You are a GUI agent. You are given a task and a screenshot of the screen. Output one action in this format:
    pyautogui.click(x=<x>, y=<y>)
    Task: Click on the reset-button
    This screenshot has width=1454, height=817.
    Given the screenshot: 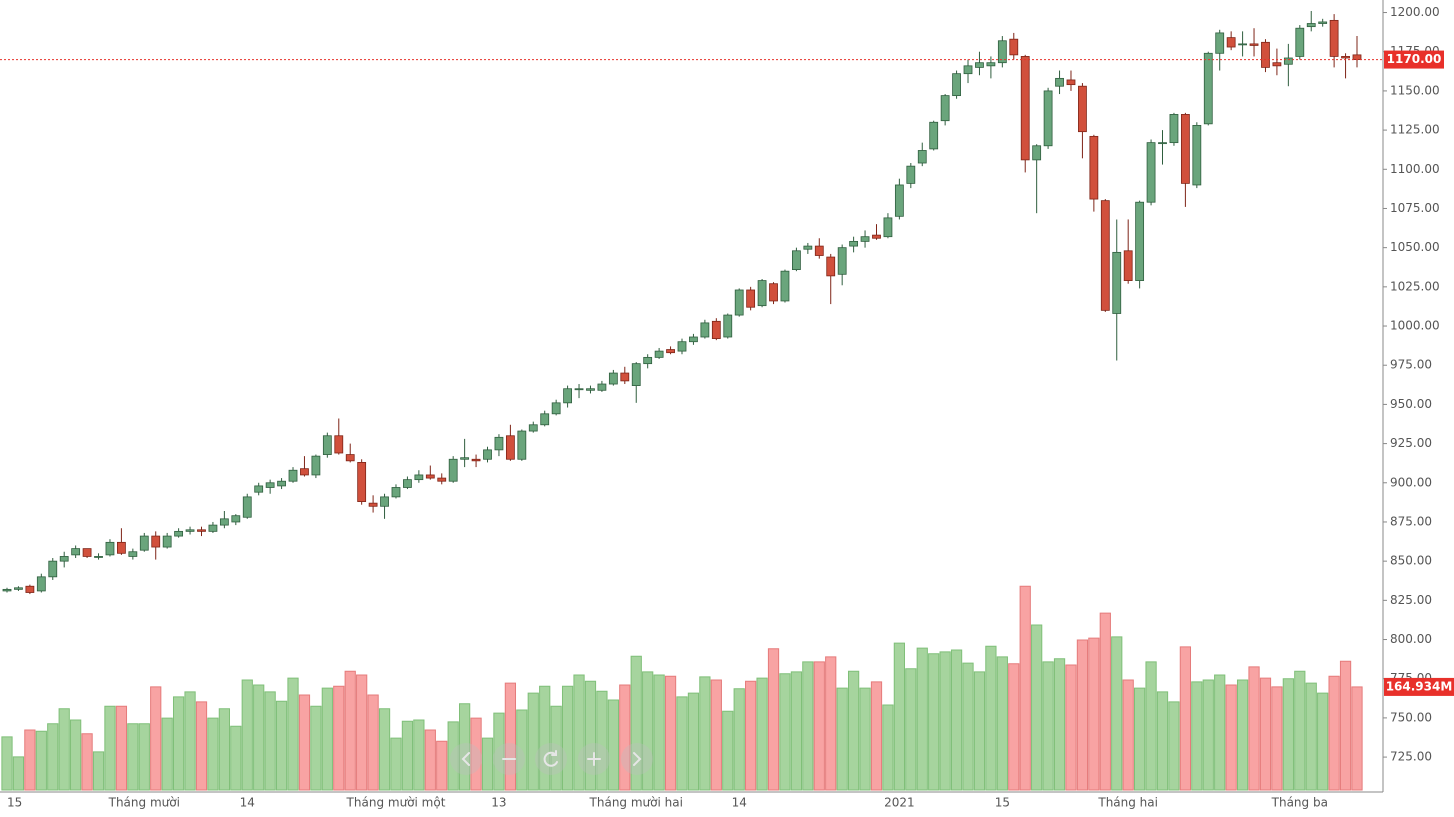 What is the action you would take?
    pyautogui.click(x=551, y=759)
    